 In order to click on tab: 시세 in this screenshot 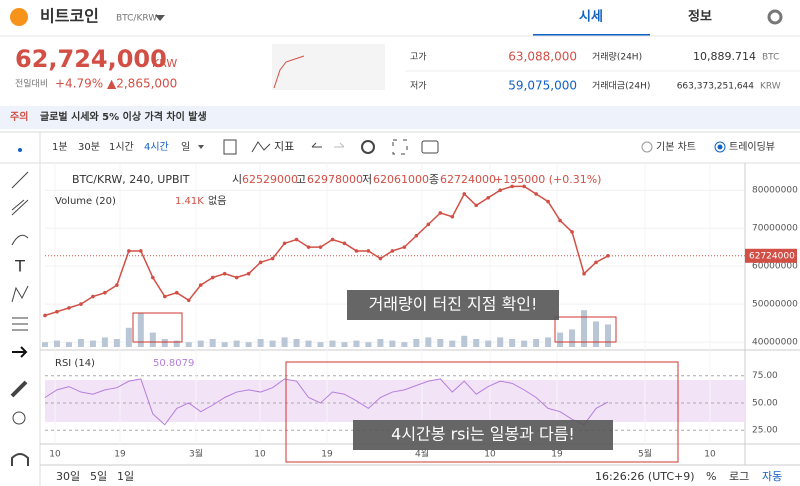, I will do `click(591, 17)`.